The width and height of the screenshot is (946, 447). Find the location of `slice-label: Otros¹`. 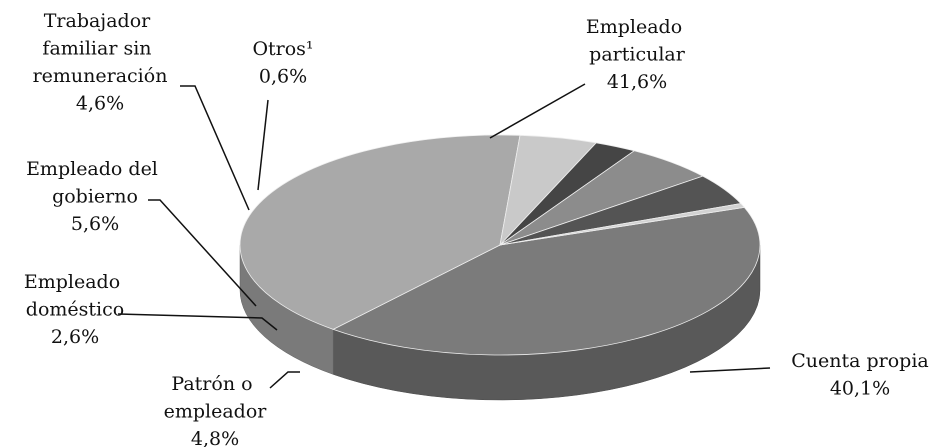

slice-label: Otros¹ is located at coordinates (282, 49).